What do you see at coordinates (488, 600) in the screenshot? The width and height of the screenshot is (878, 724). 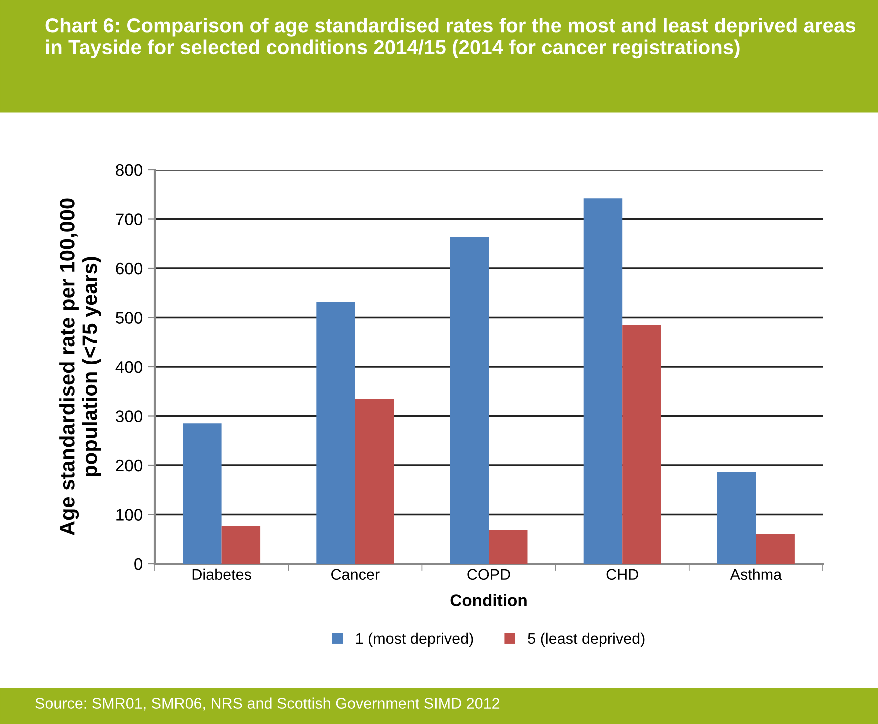 I see `x-axis-title: Condition` at bounding box center [488, 600].